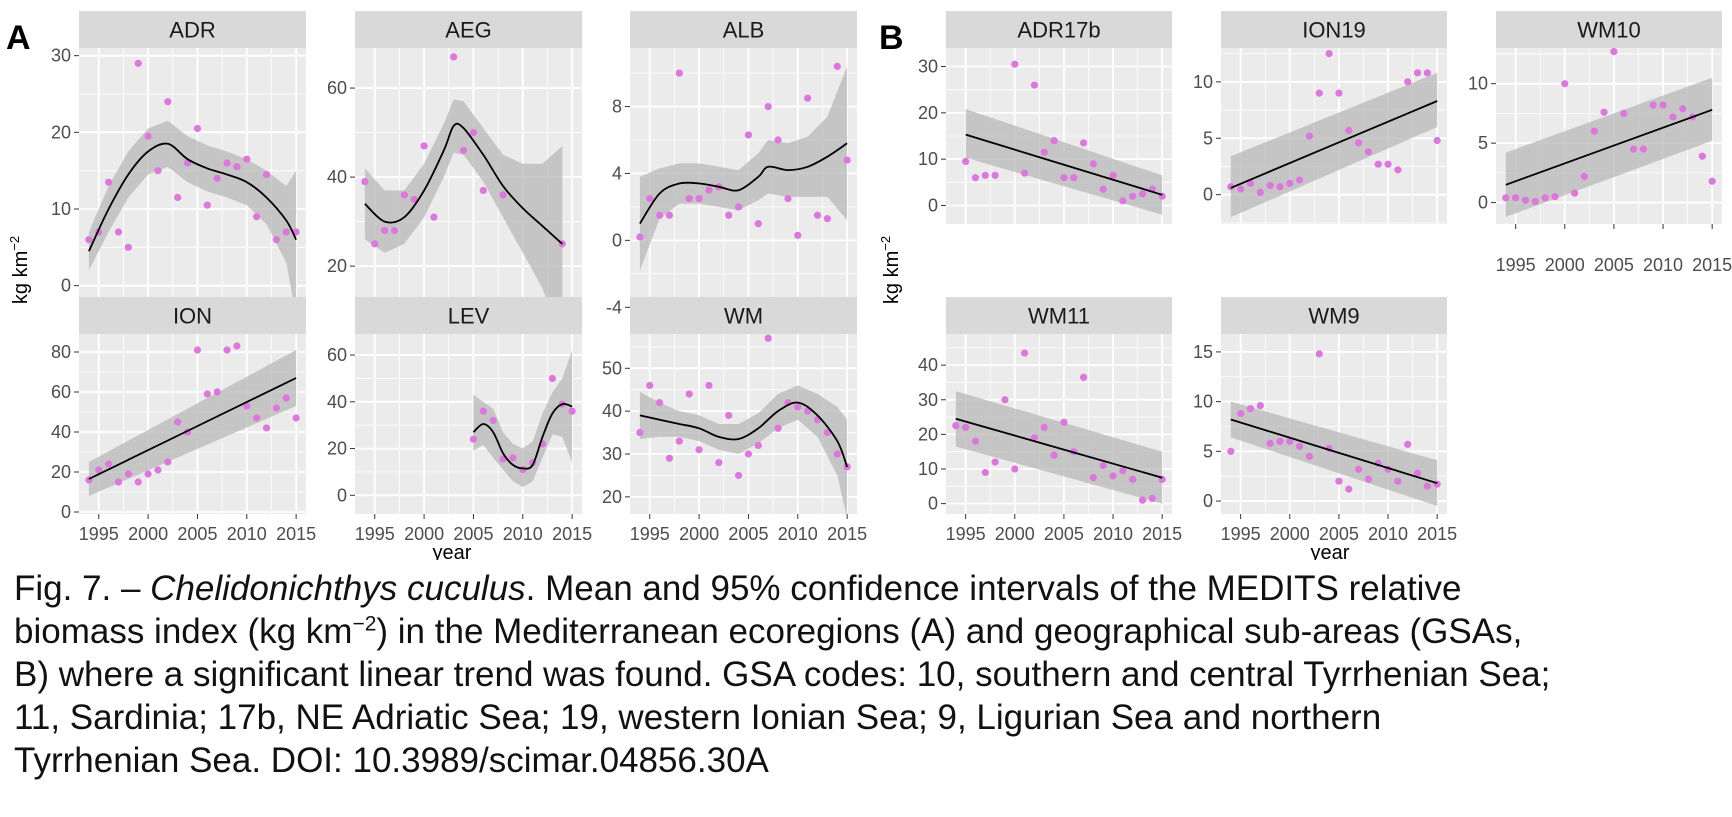 Image resolution: width=1732 pixels, height=817 pixels. I want to click on confidence-band, so click(1064, 162).